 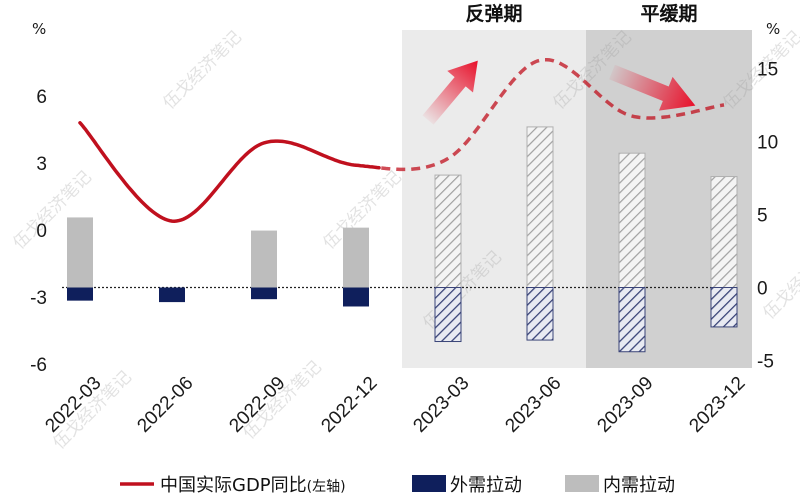 What do you see at coordinates (39, 29) in the screenshot?
I see `left-axis-unit: %` at bounding box center [39, 29].